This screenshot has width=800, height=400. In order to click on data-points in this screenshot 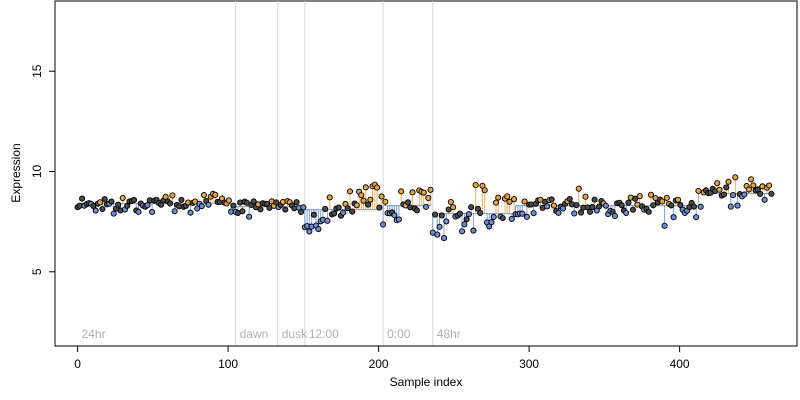, I will do `click(424, 208)`.